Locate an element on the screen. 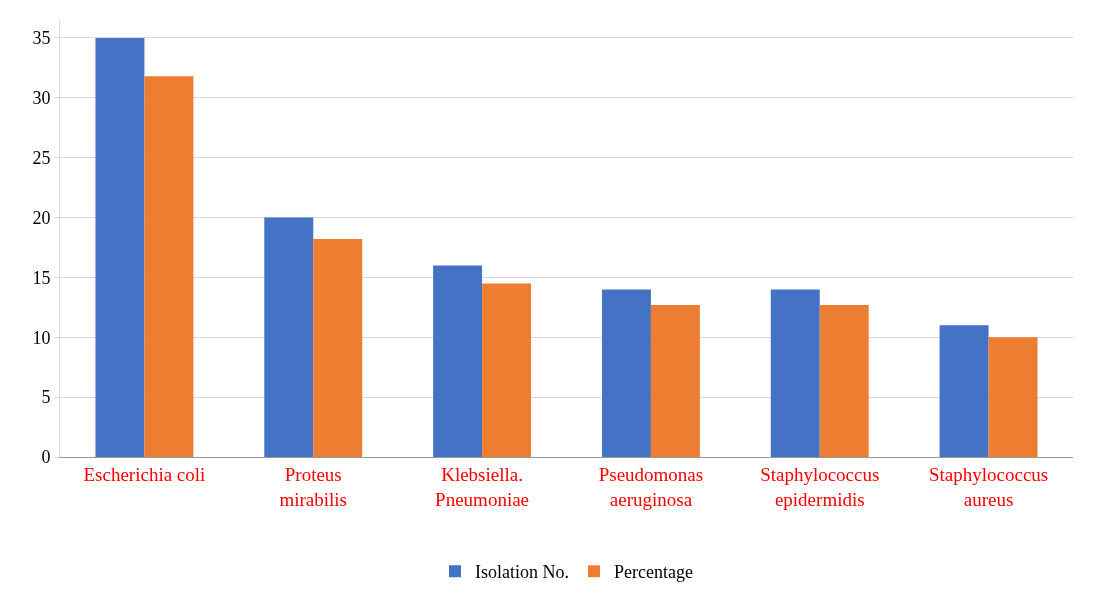 Image resolution: width=1103 pixels, height=602 pixels. y-tick-label: 35 is located at coordinates (41, 38).